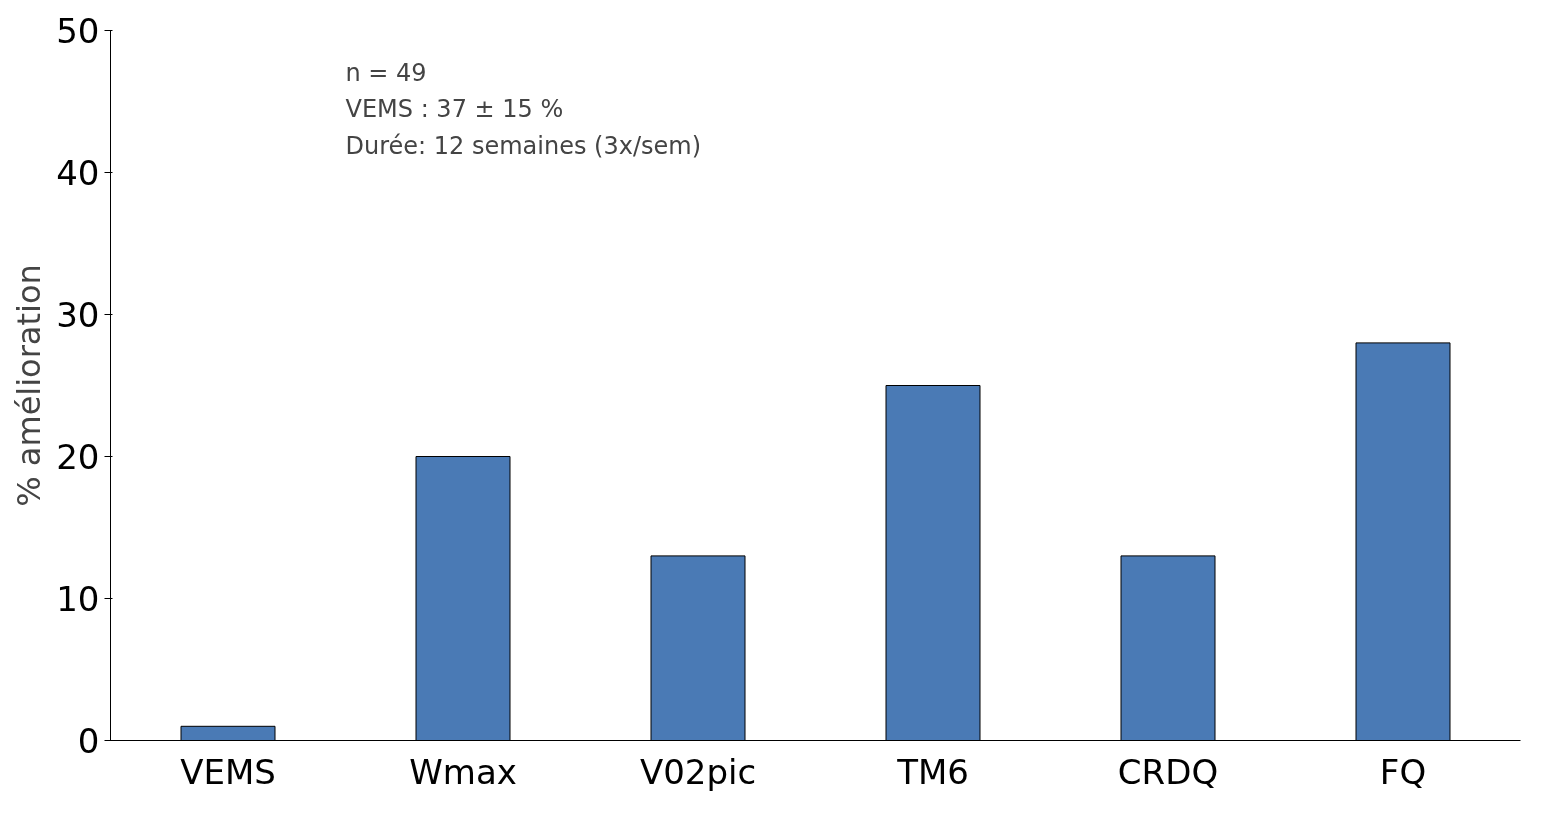 Image resolution: width=1555 pixels, height=837 pixels. Describe the element at coordinates (1403, 771) in the screenshot. I see `x-tick-label: FQ` at that location.